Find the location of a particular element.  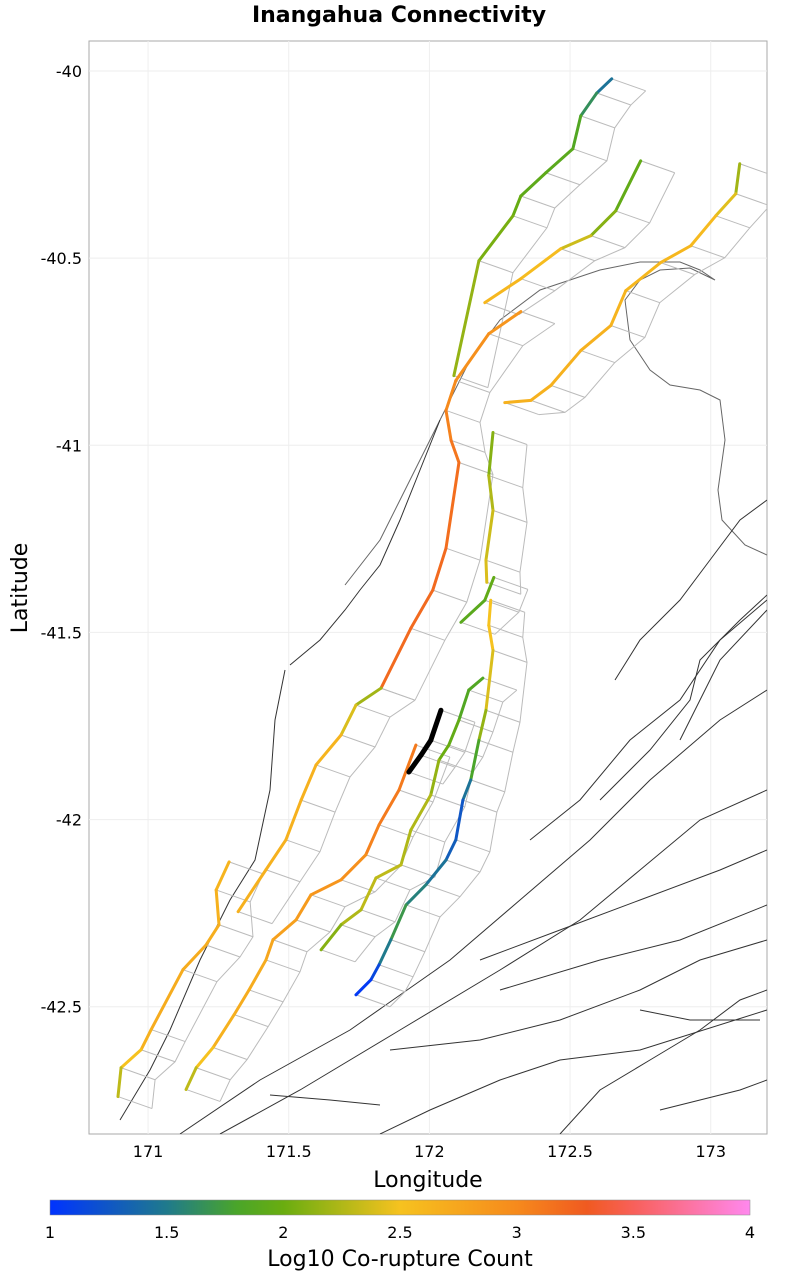

y-tick-label: -42 is located at coordinates (69, 820).